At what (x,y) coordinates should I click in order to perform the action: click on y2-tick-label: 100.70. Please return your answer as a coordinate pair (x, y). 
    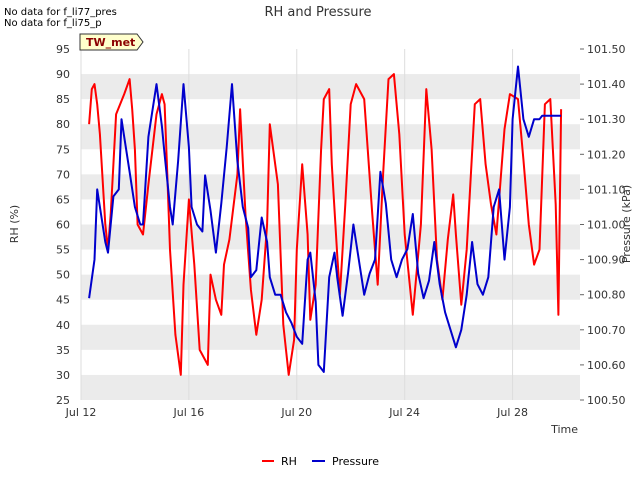
    Looking at the image, I should click on (606, 330).